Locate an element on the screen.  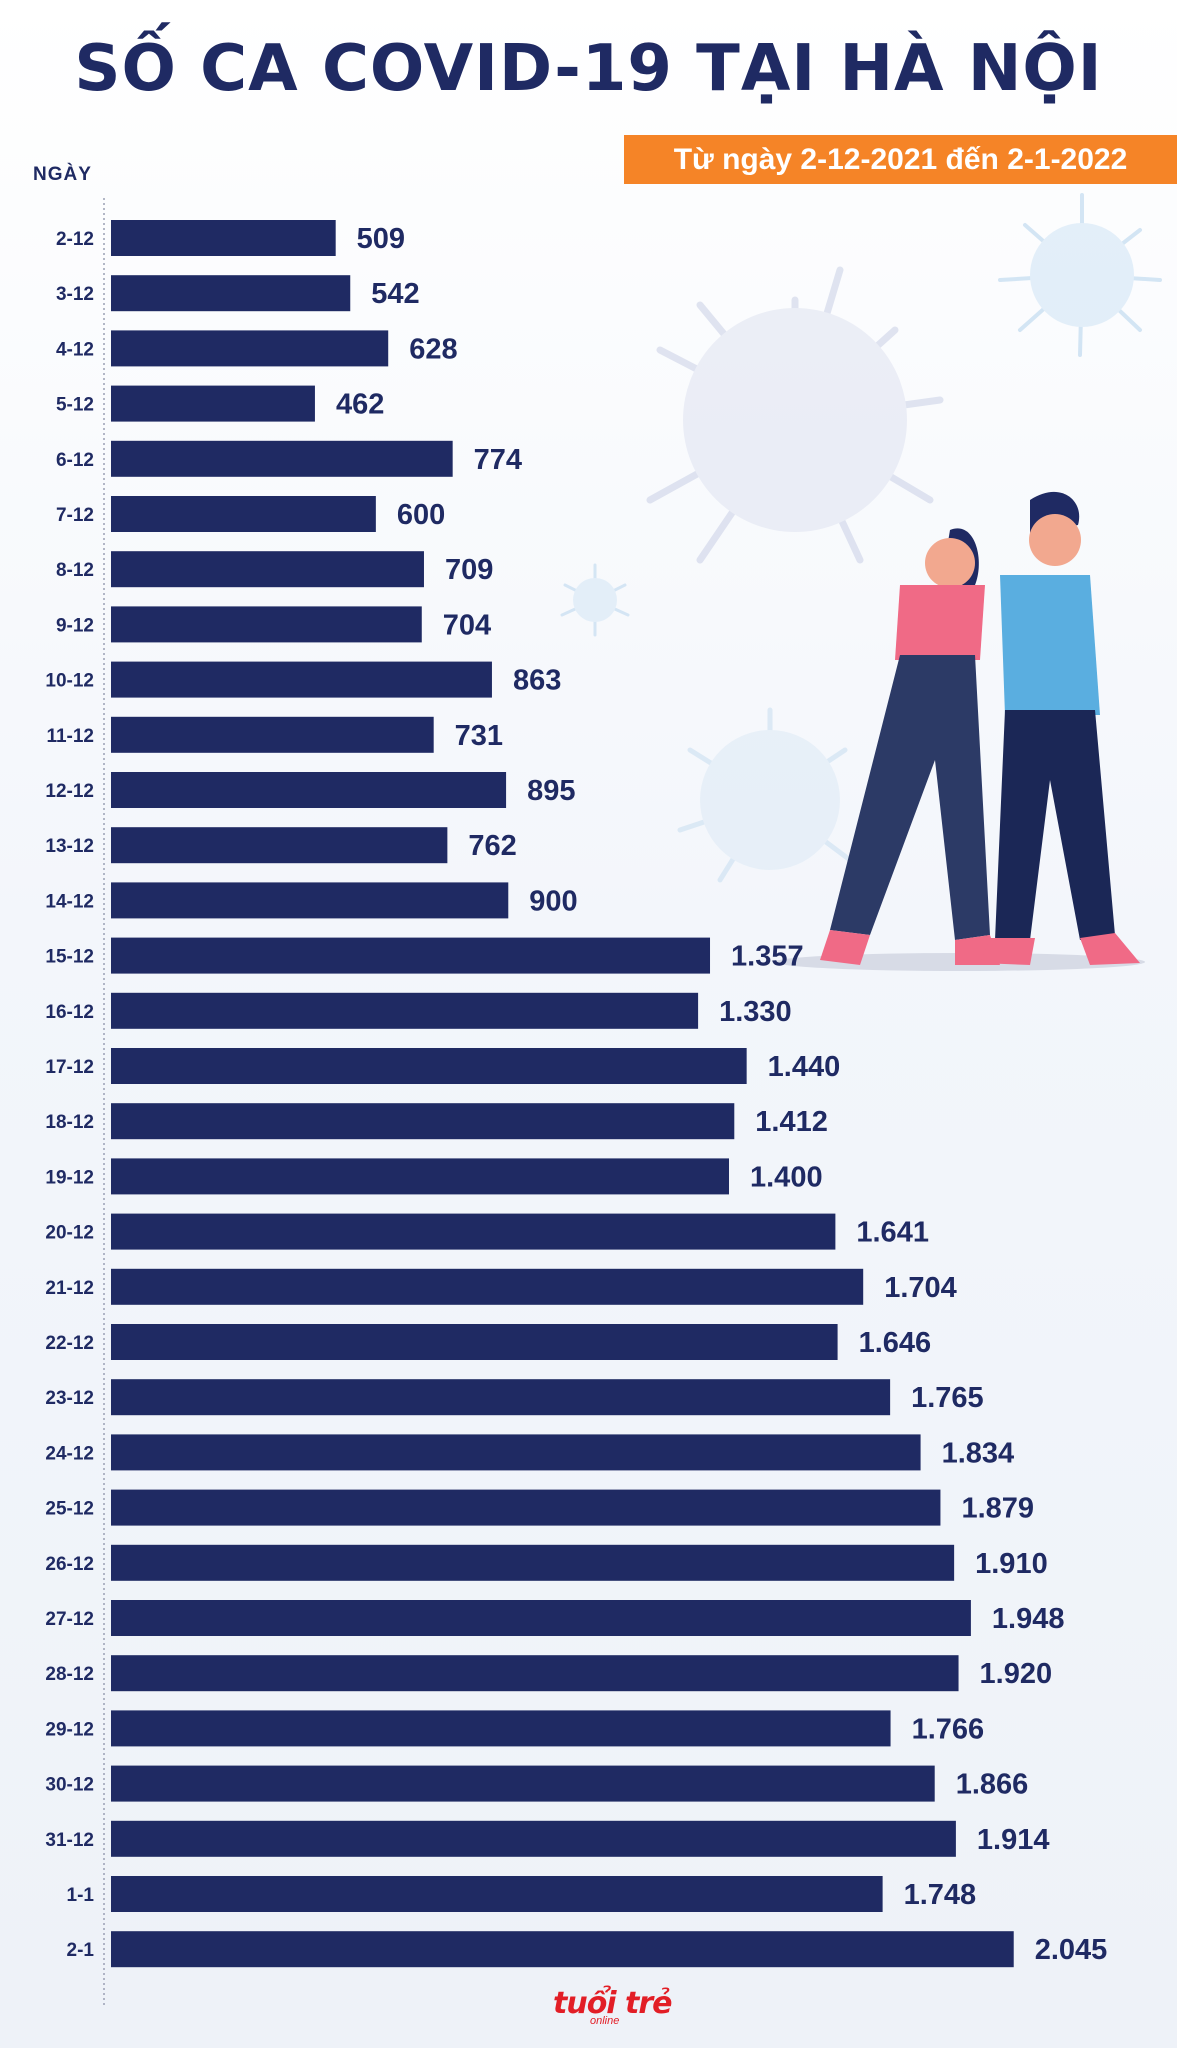
value-label: 1.330 is located at coordinates (755, 1012).